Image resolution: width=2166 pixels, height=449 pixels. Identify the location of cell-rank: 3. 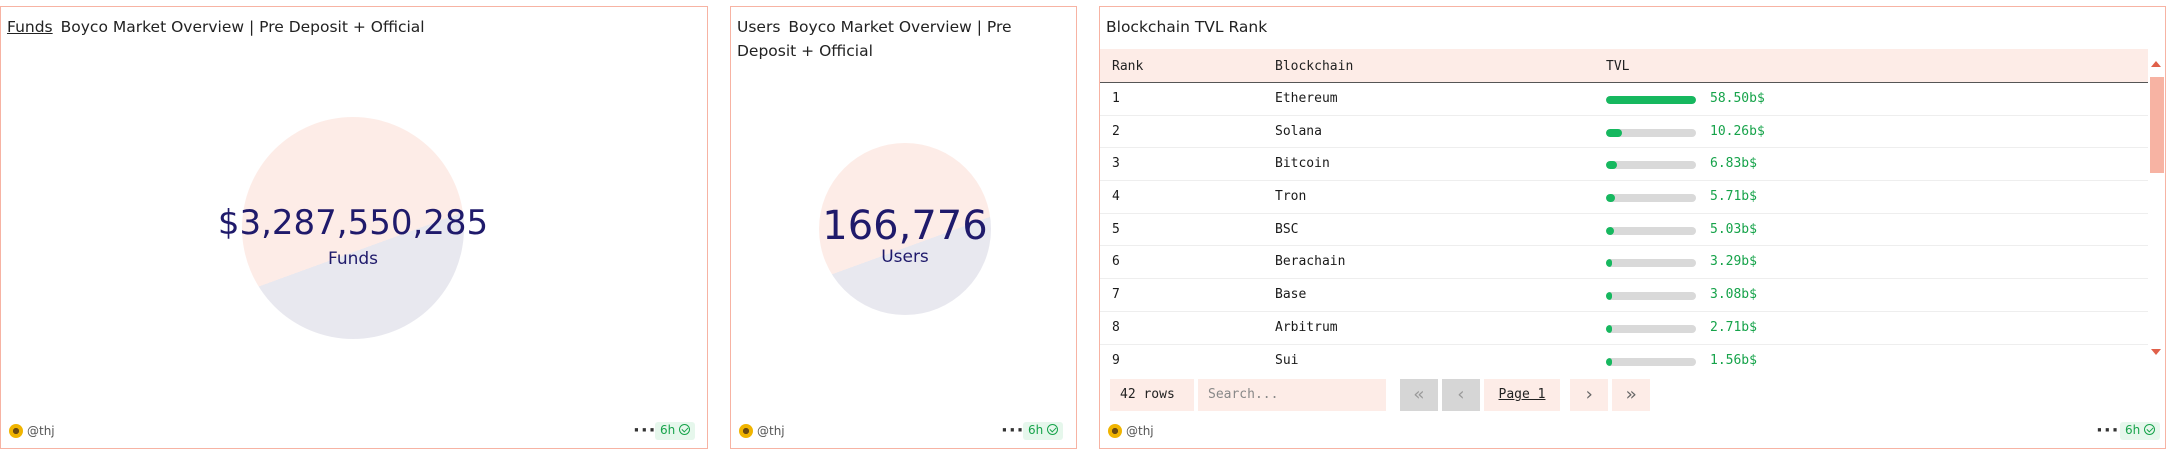
(1116, 164).